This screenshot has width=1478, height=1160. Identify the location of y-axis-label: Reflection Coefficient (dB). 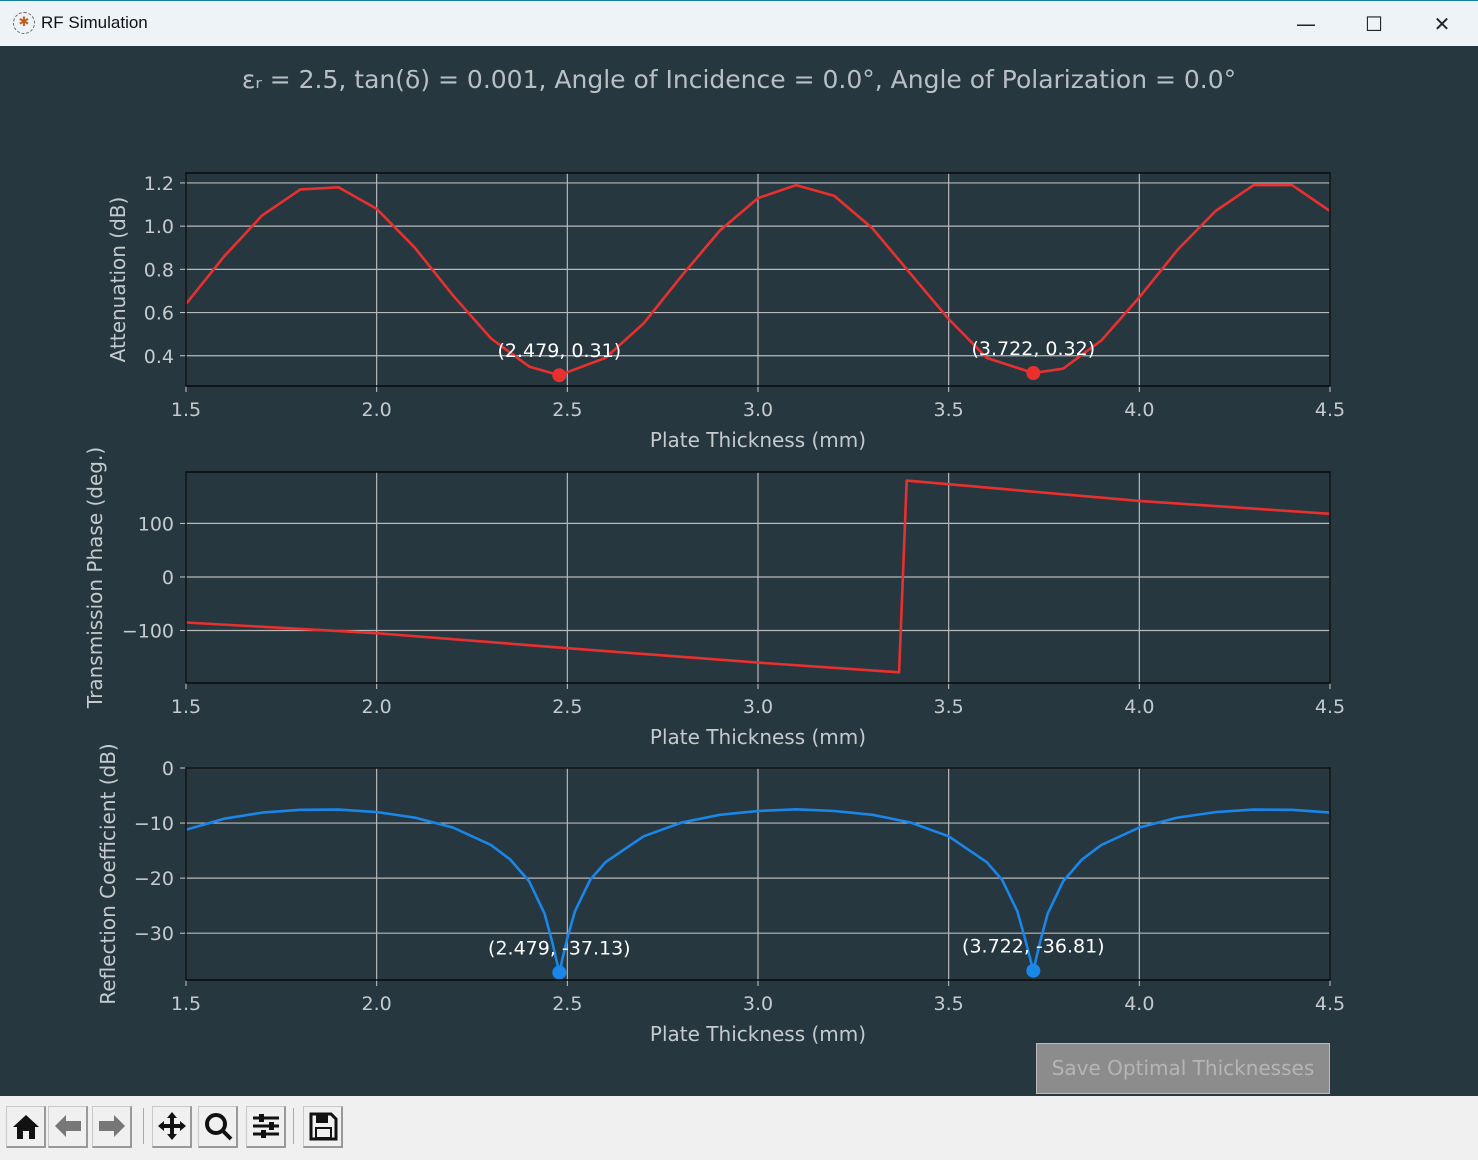
(108, 873).